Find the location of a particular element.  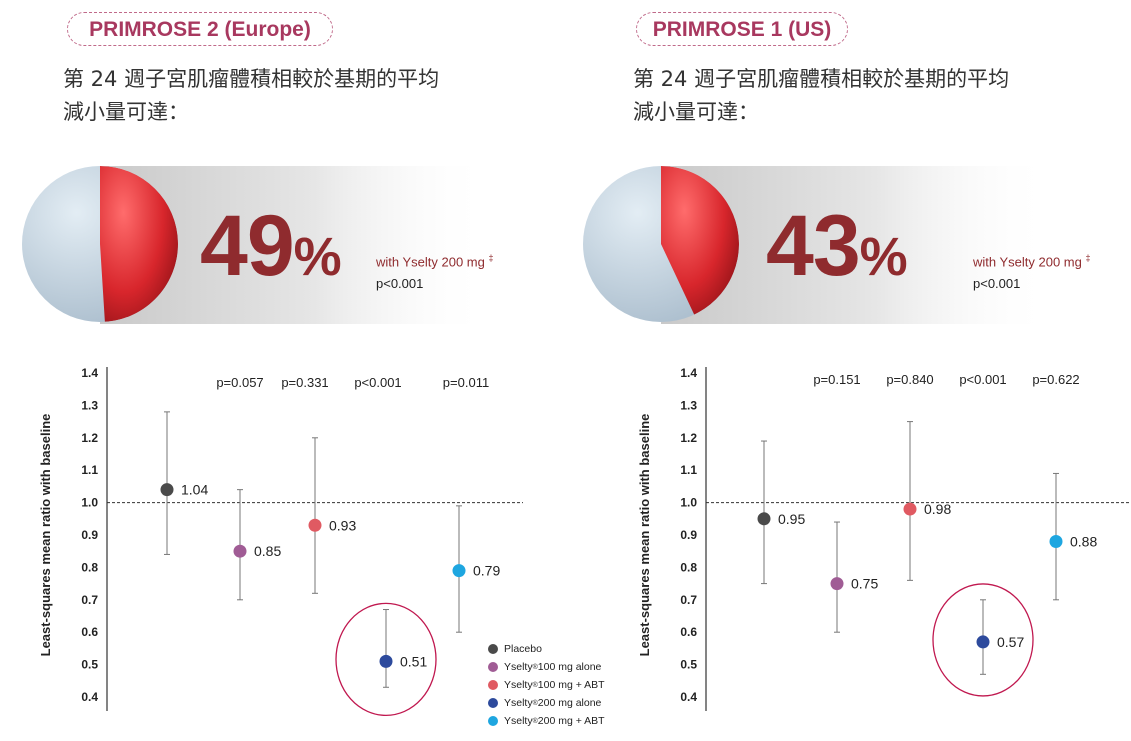

percent-value: 43% is located at coordinates (837, 251).